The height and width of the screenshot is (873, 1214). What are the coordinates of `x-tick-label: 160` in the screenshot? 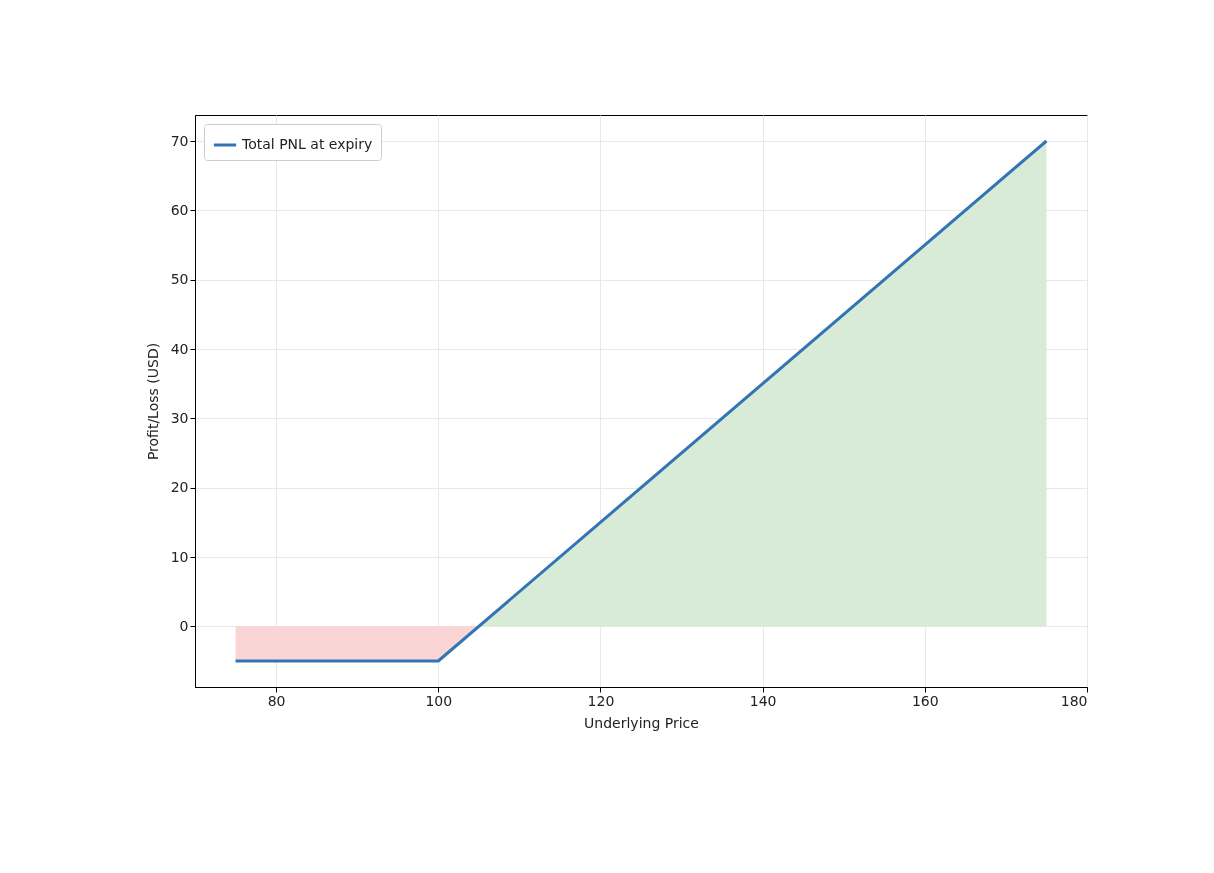 It's located at (925, 700).